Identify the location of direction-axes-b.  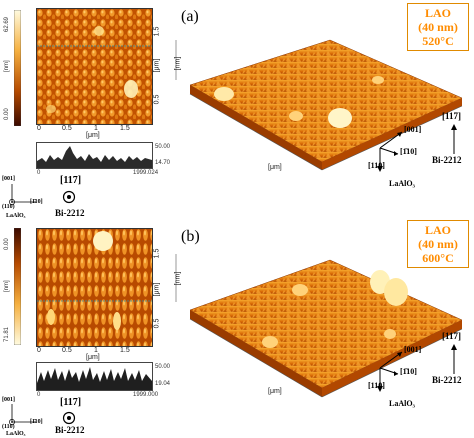
(402, 368).